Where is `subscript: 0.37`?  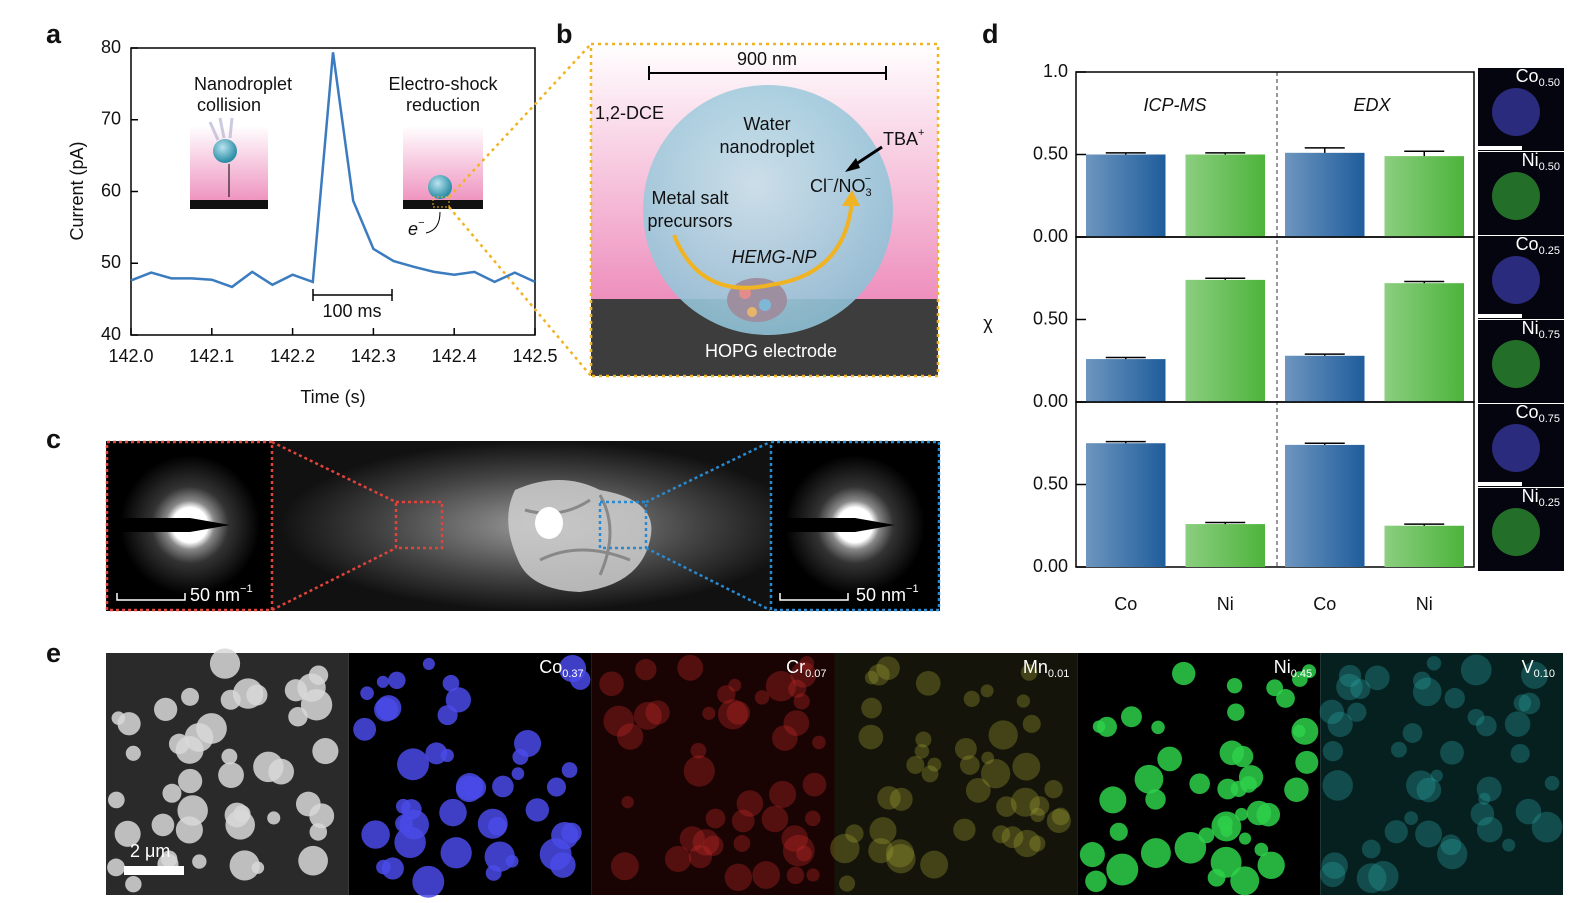 subscript: 0.37 is located at coordinates (572, 674).